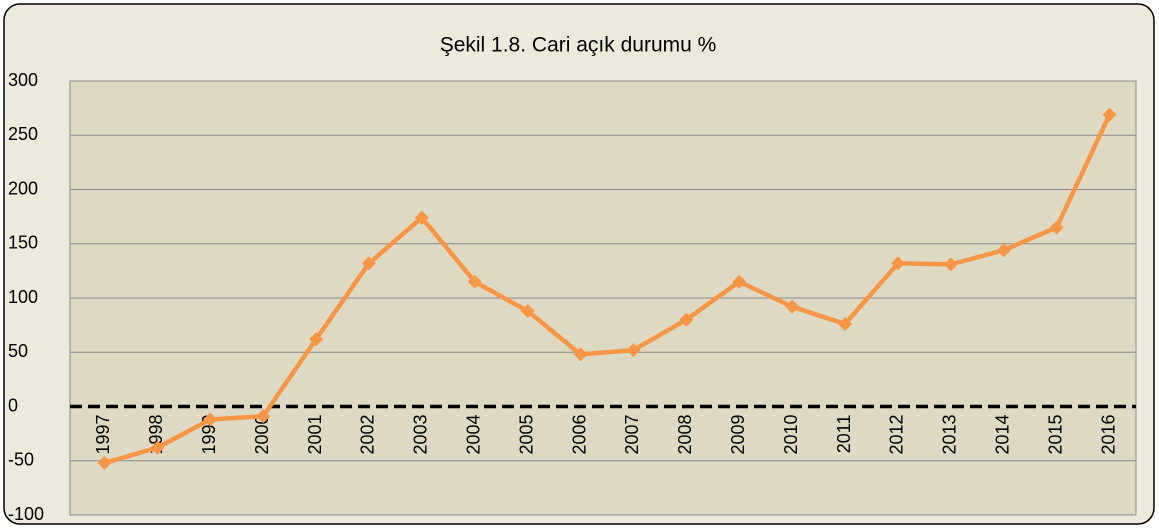 This screenshot has width=1159, height=529. What do you see at coordinates (23, 297) in the screenshot?
I see `y-tick-label: 100` at bounding box center [23, 297].